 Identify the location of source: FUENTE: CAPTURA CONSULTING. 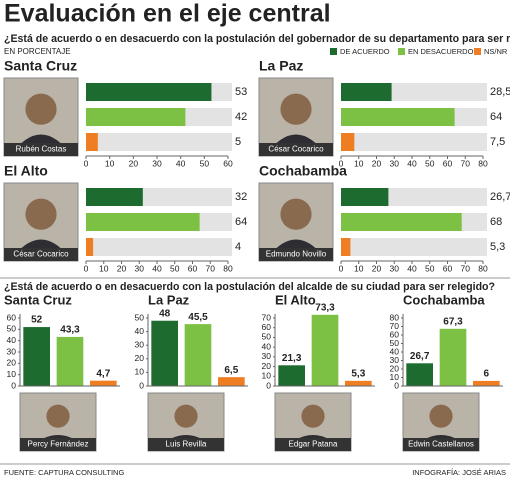
(64, 472).